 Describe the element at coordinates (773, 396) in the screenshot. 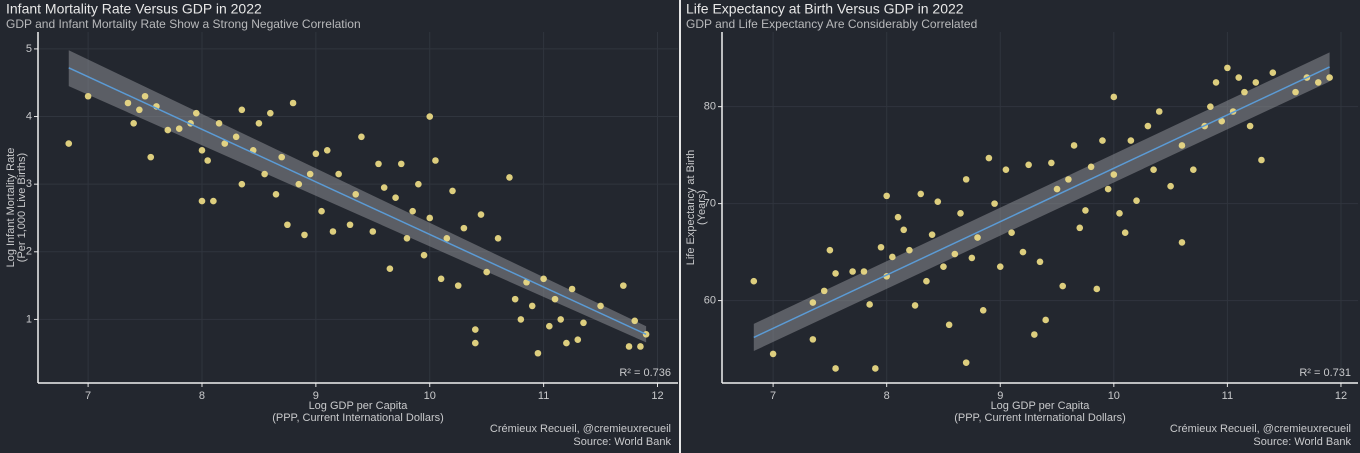

I see `x-tick-label: 7` at that location.